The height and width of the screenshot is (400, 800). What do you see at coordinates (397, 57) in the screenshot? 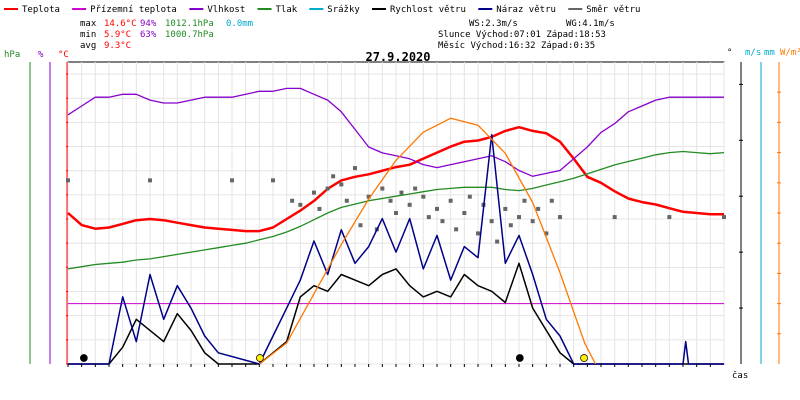
I see `chart-date-title: 27.9.2020` at bounding box center [397, 57].